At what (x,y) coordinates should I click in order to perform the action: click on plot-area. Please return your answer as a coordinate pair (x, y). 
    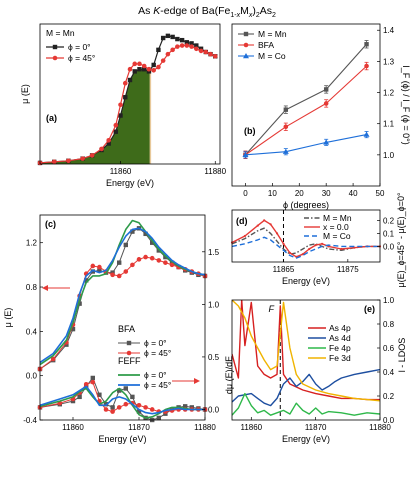
    Looking at the image, I should click on (306, 360).